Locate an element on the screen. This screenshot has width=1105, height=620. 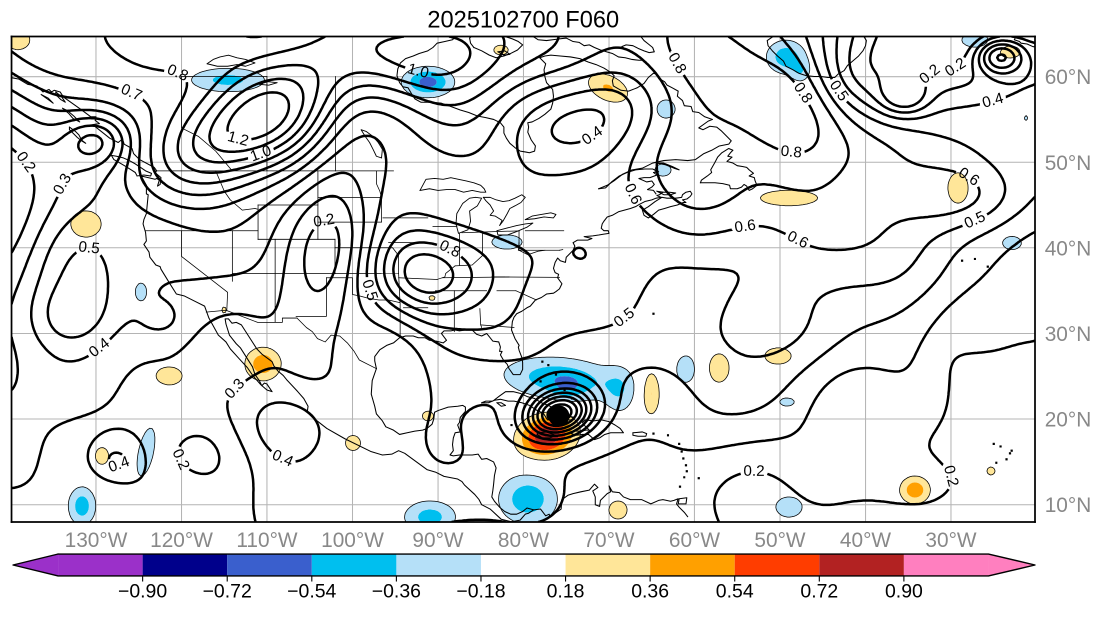
svg-text: 1.2 is located at coordinates (238, 139).